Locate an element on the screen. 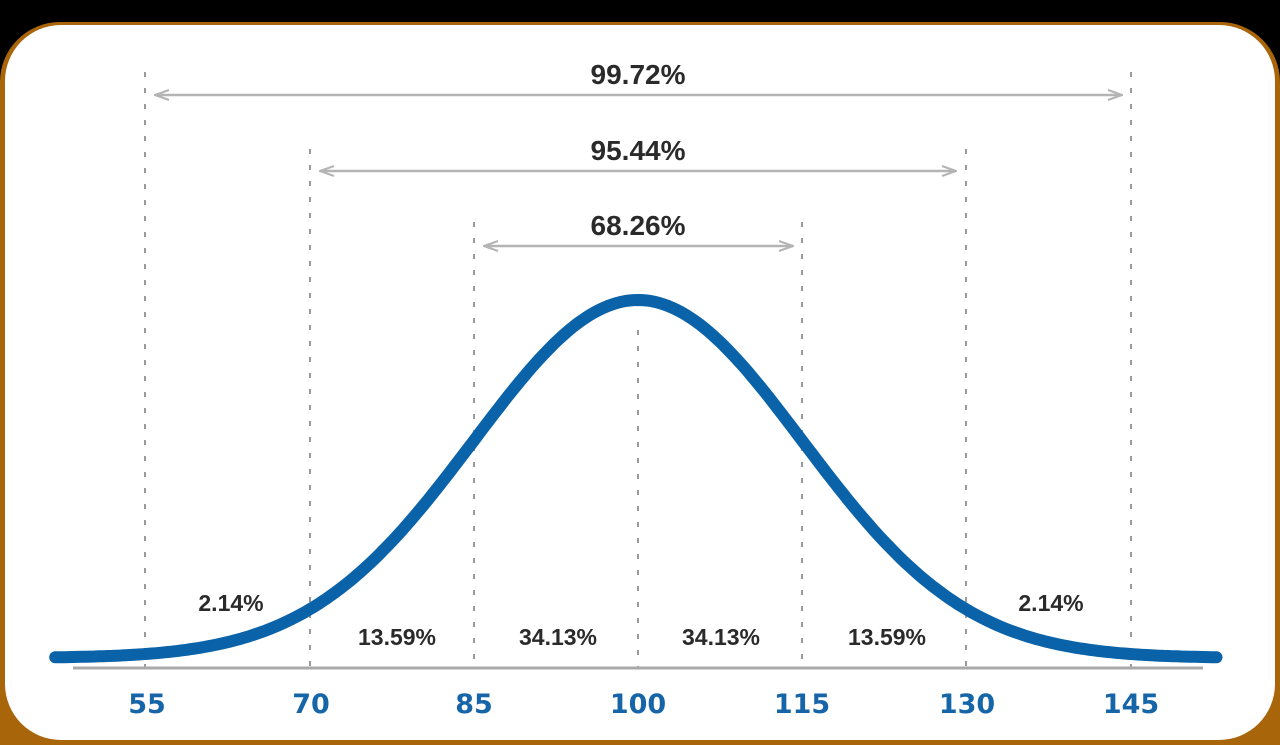 The width and height of the screenshot is (1280, 745). segment-label-115-130: 13.59% is located at coordinates (887, 637).